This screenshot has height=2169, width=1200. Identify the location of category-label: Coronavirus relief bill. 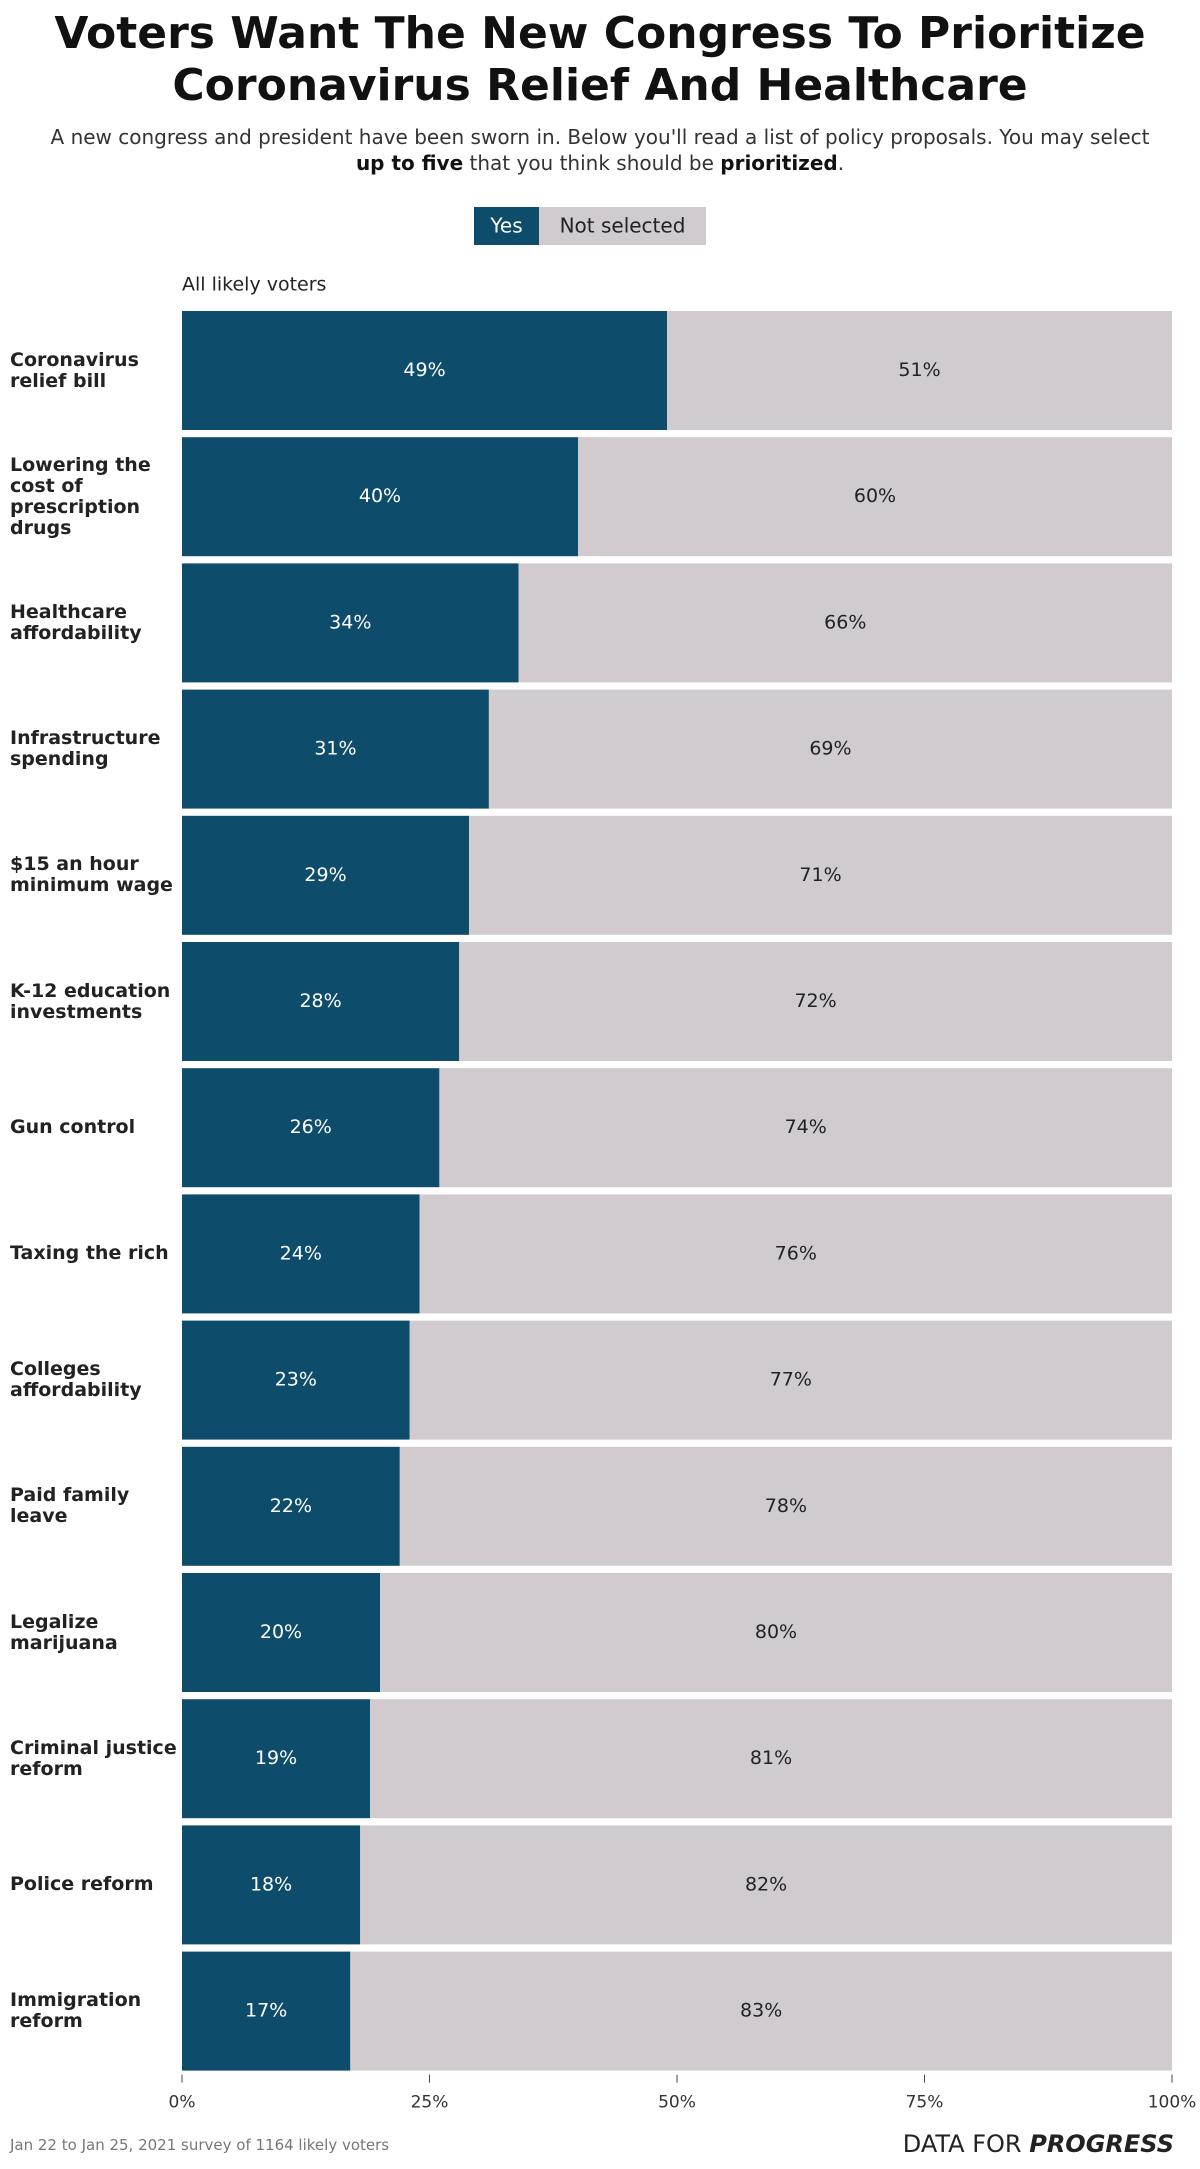
(74, 370).